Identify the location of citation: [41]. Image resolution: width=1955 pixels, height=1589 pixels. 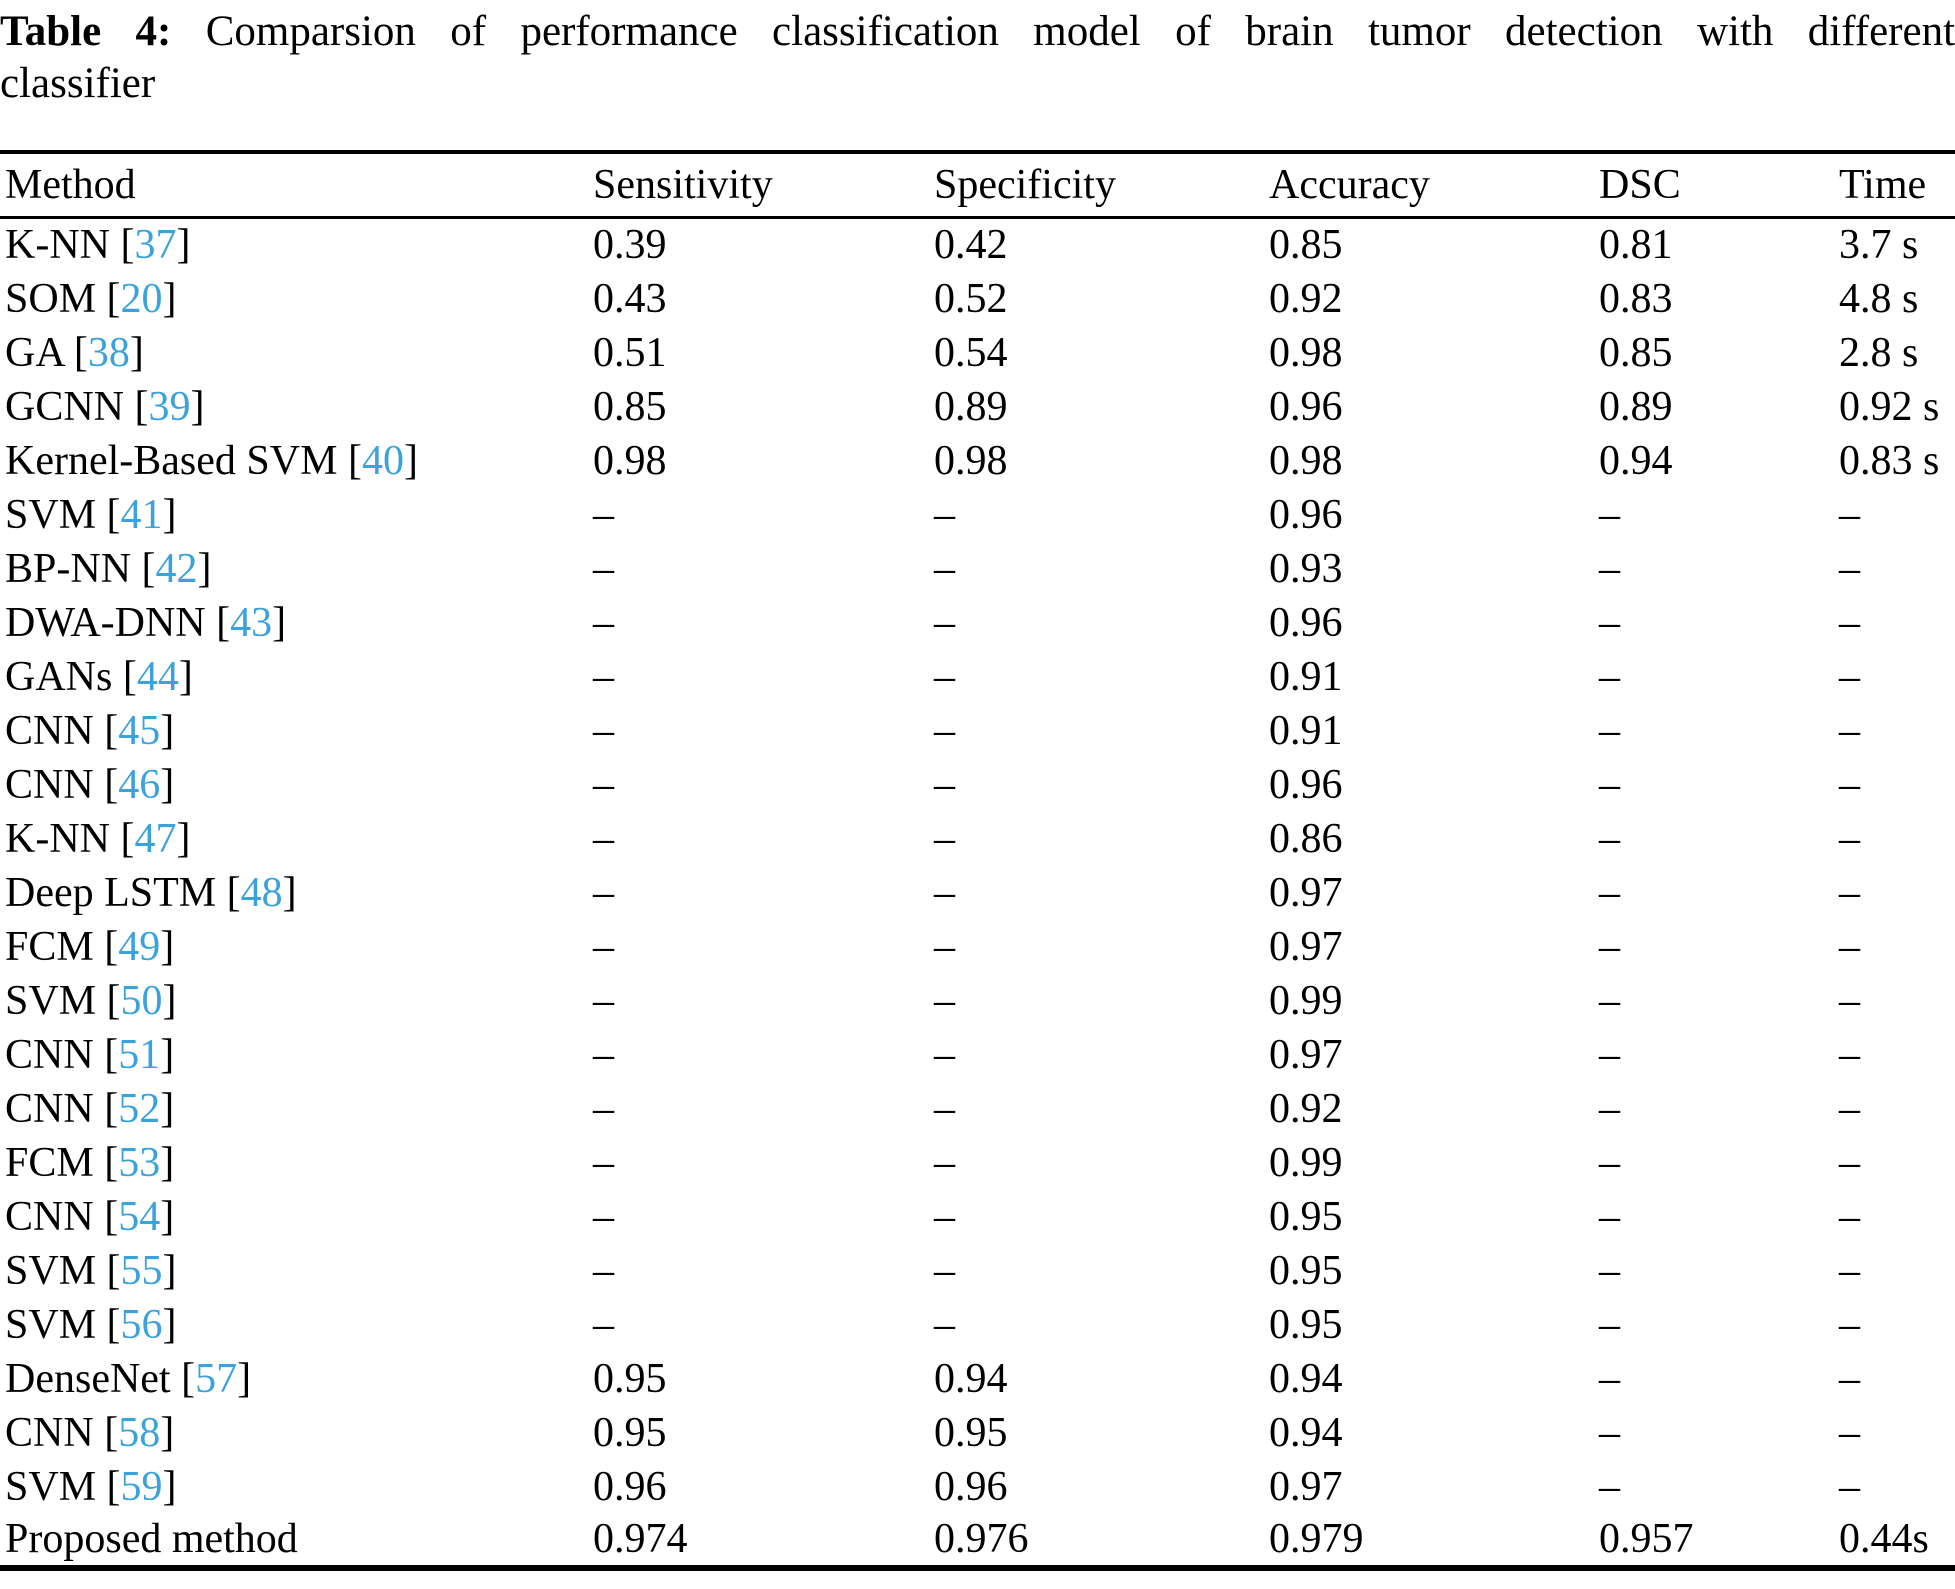
(136, 514).